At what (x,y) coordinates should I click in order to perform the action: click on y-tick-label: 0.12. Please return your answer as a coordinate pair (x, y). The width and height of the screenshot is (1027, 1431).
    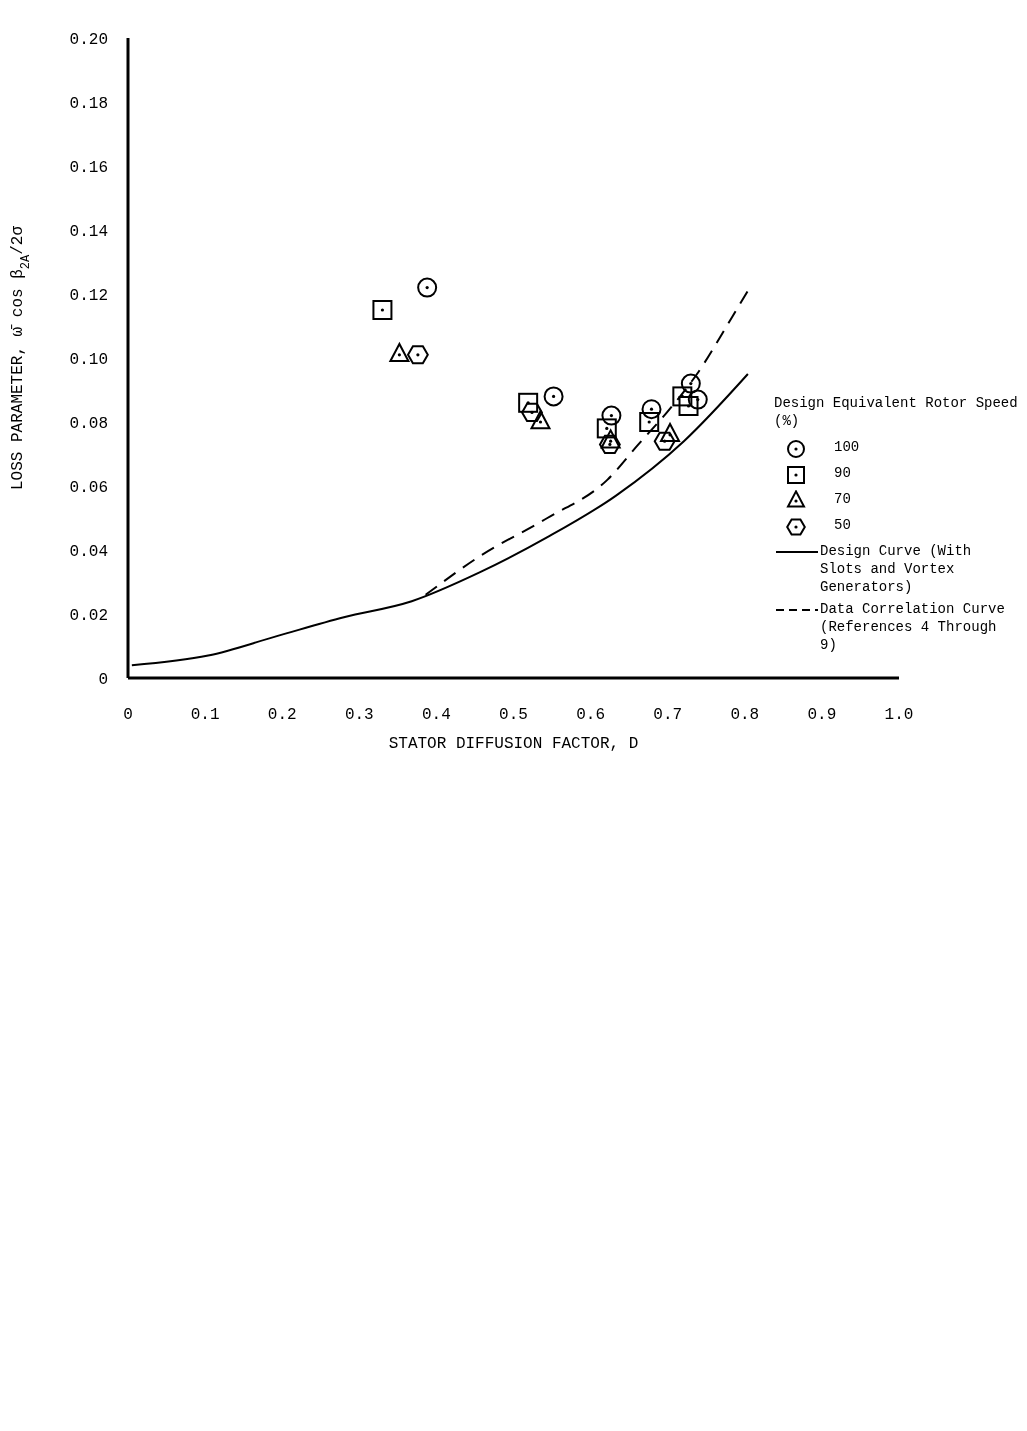
    Looking at the image, I should click on (88, 295).